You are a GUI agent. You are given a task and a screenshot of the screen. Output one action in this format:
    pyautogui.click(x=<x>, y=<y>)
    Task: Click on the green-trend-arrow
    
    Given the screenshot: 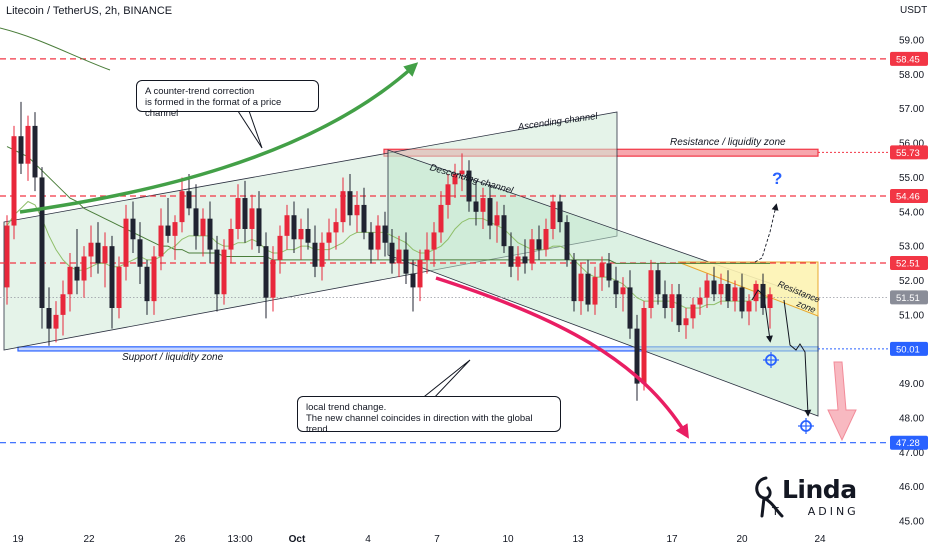 What is the action you would take?
    pyautogui.click(x=219, y=138)
    